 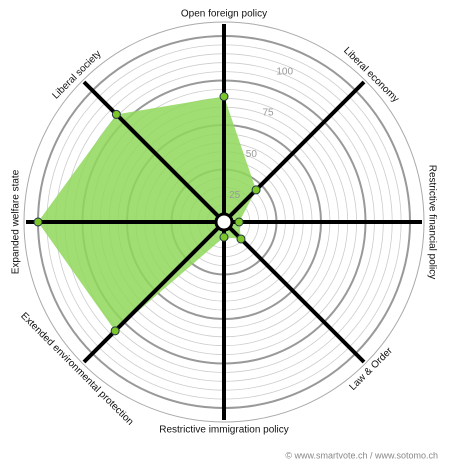 What do you see at coordinates (224, 14) in the screenshot?
I see `axis-label: Open foreign policy` at bounding box center [224, 14].